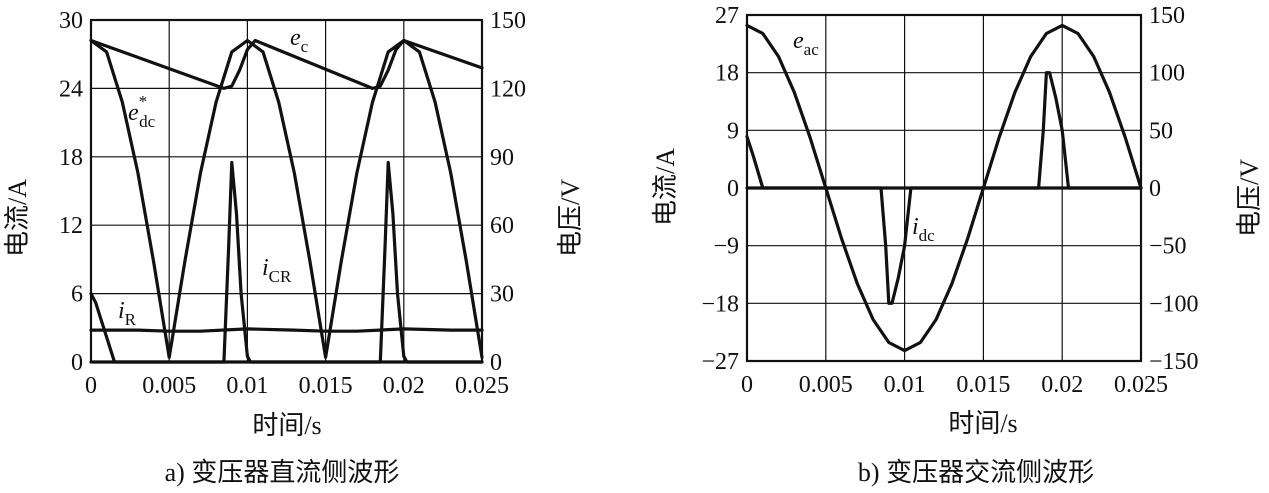 Image resolution: width=1269 pixels, height=493 pixels. What do you see at coordinates (502, 226) in the screenshot?
I see `y-right-tick-label: 60` at bounding box center [502, 226].